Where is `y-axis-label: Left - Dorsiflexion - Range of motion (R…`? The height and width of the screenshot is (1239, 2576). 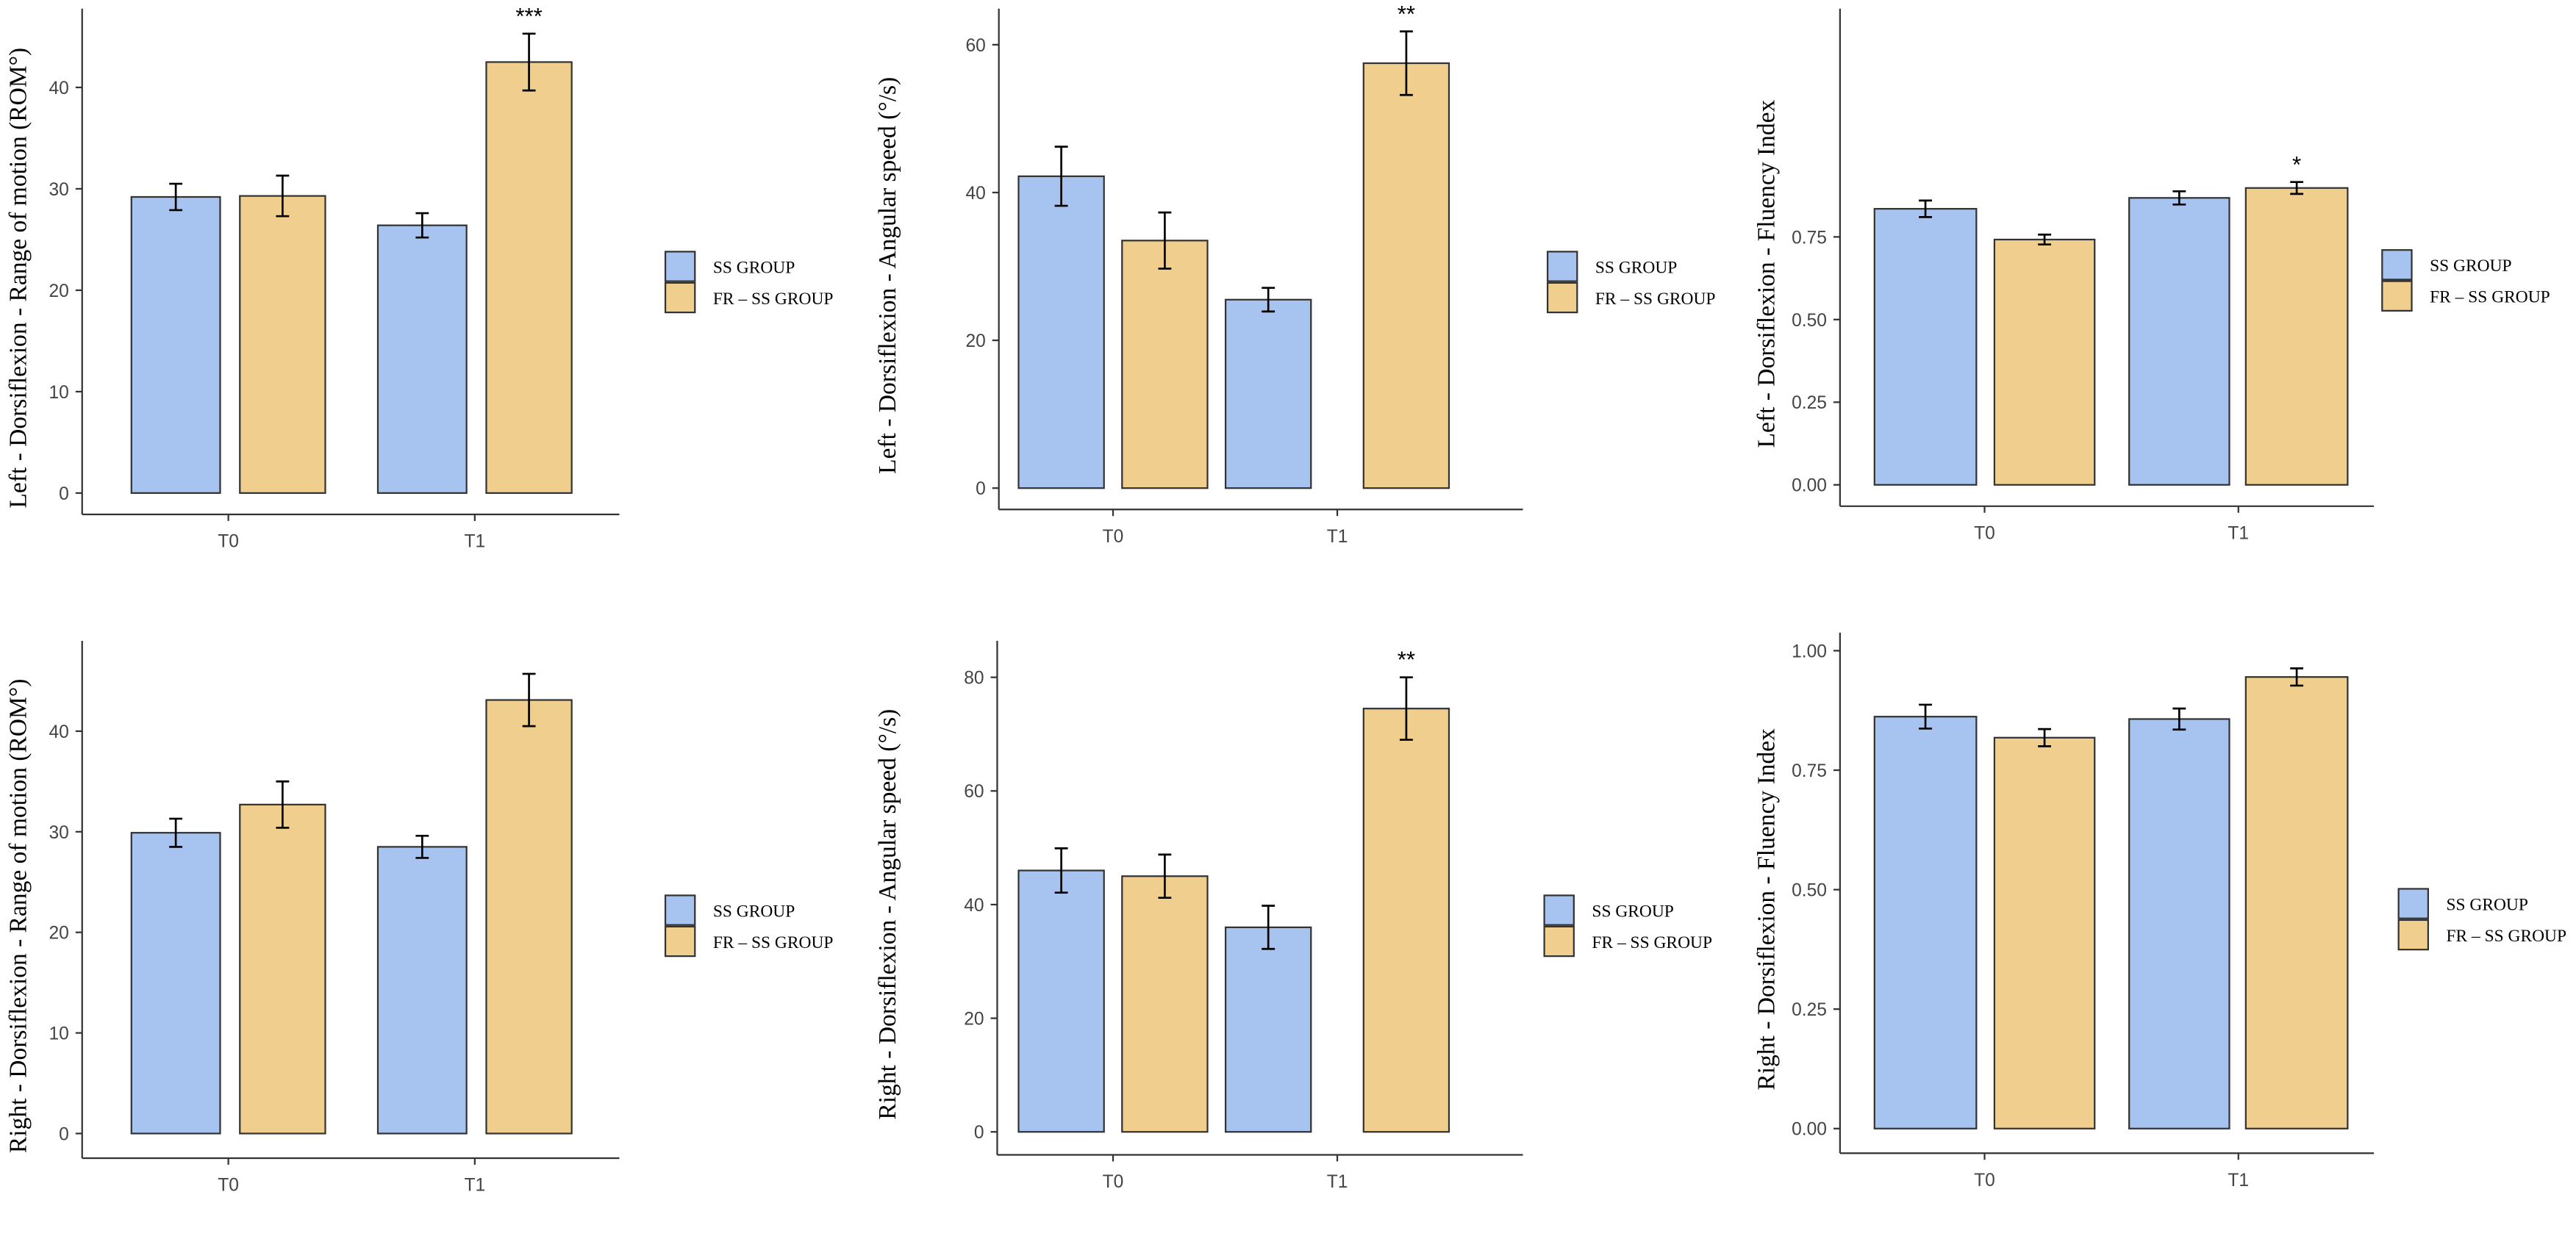 y-axis-label: Left - Dorsiflexion - Range of motion (R… is located at coordinates (18, 278).